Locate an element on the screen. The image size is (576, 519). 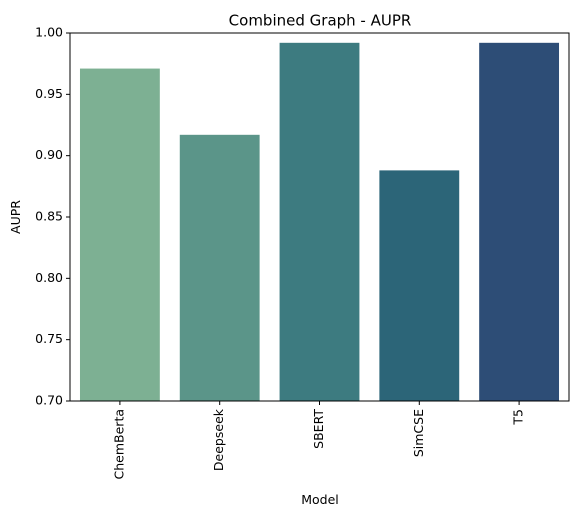
y-tick-label: 0.80 is located at coordinates (49, 277).